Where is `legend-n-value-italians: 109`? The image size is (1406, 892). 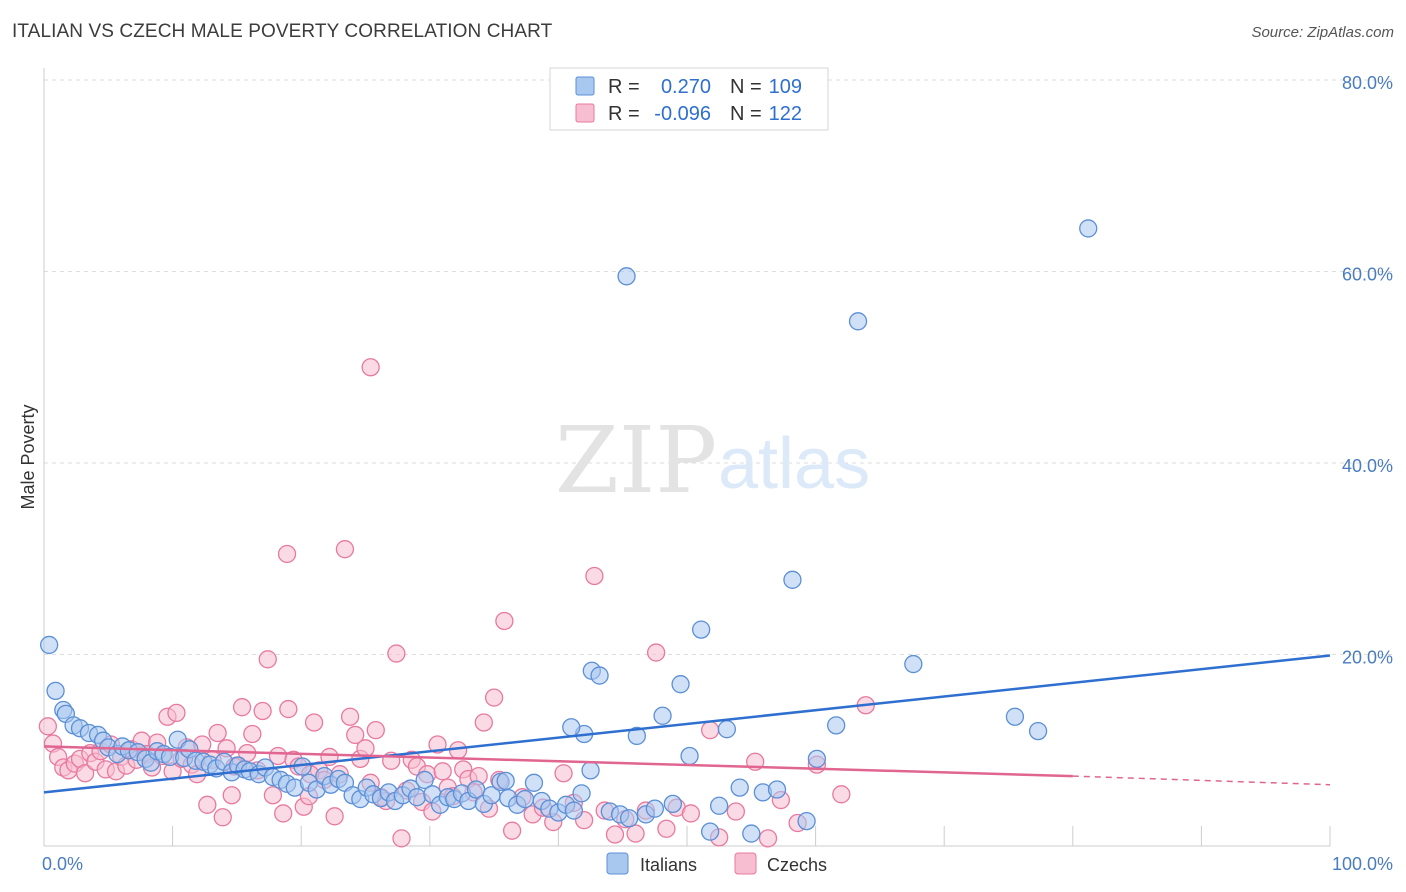
legend-n-value-italians: 109 is located at coordinates (785, 87).